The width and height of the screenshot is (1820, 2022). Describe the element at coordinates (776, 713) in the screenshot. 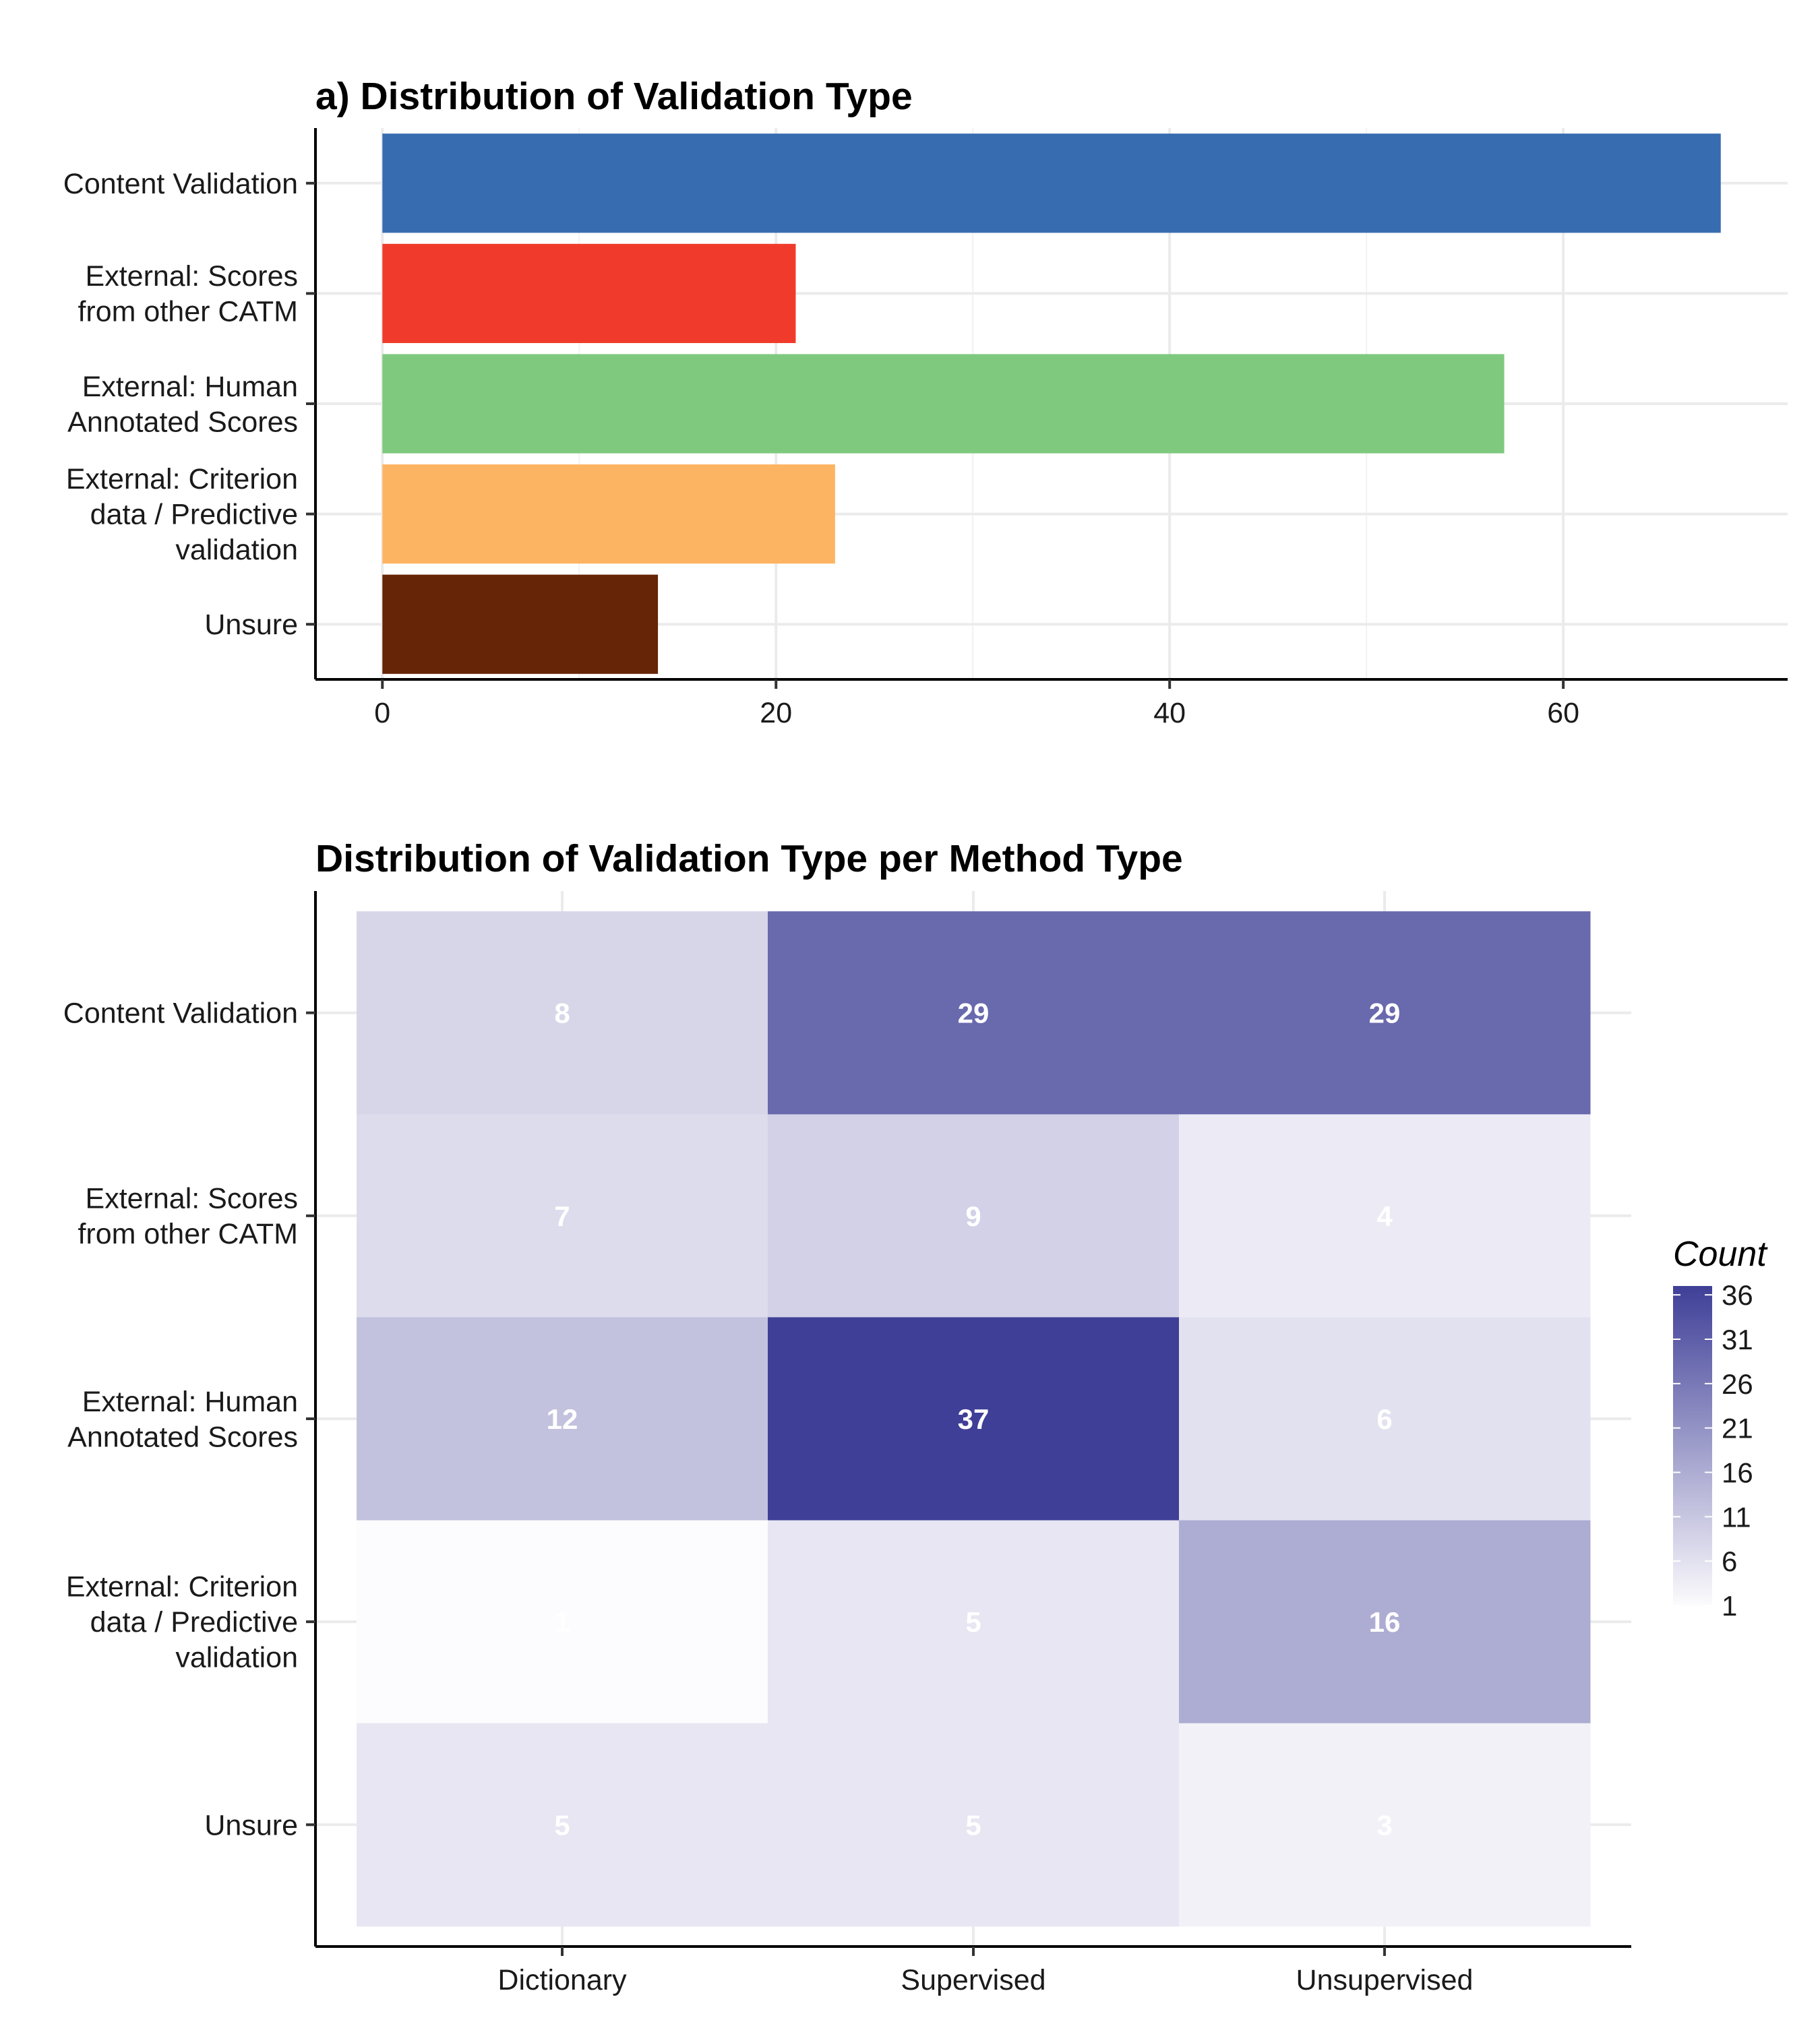

I see `bar-x-tick-label: 20` at that location.